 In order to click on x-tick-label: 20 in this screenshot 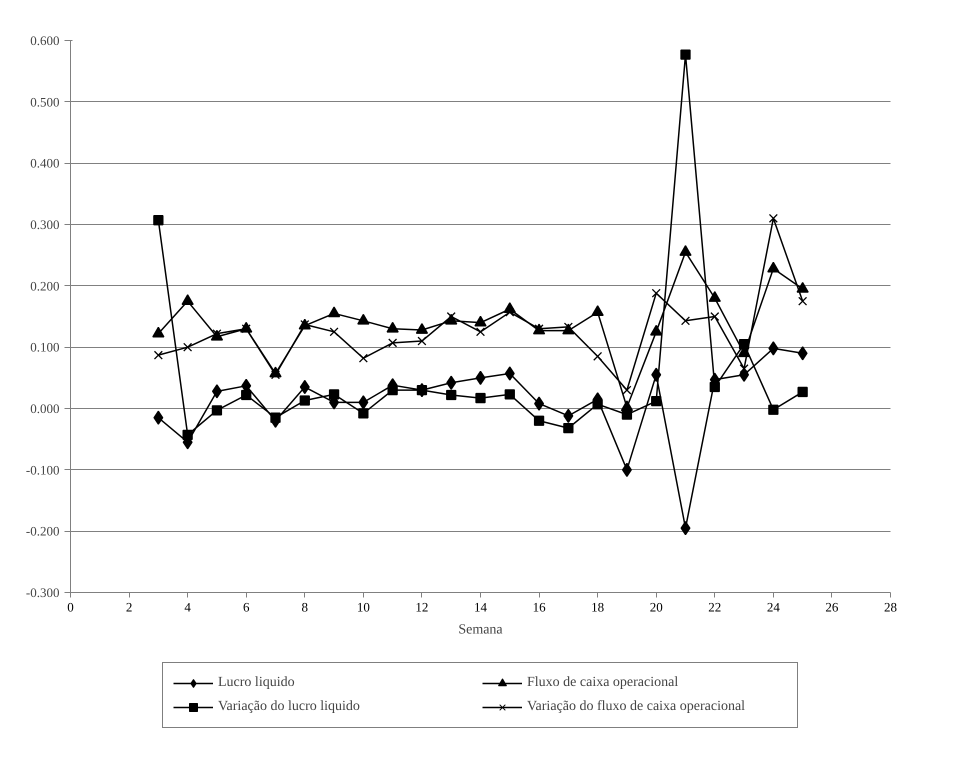, I will do `click(656, 607)`.